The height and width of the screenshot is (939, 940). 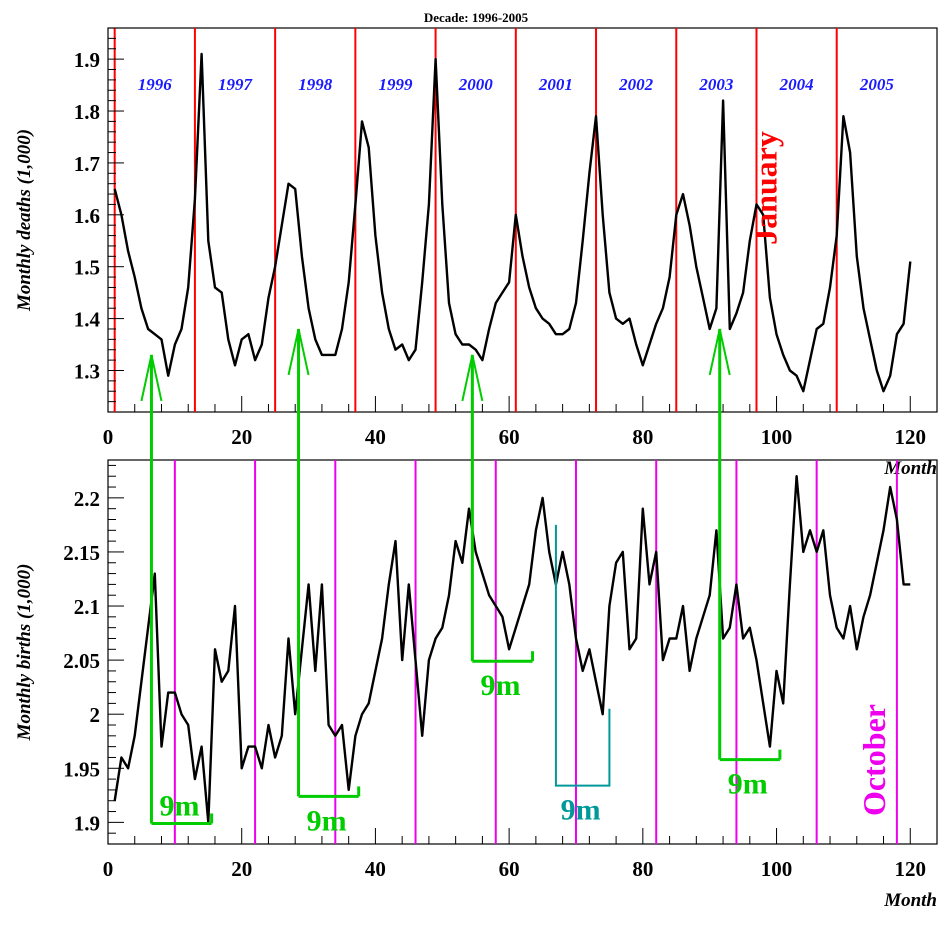 I want to click on year-label: 2005, so click(x=877, y=84).